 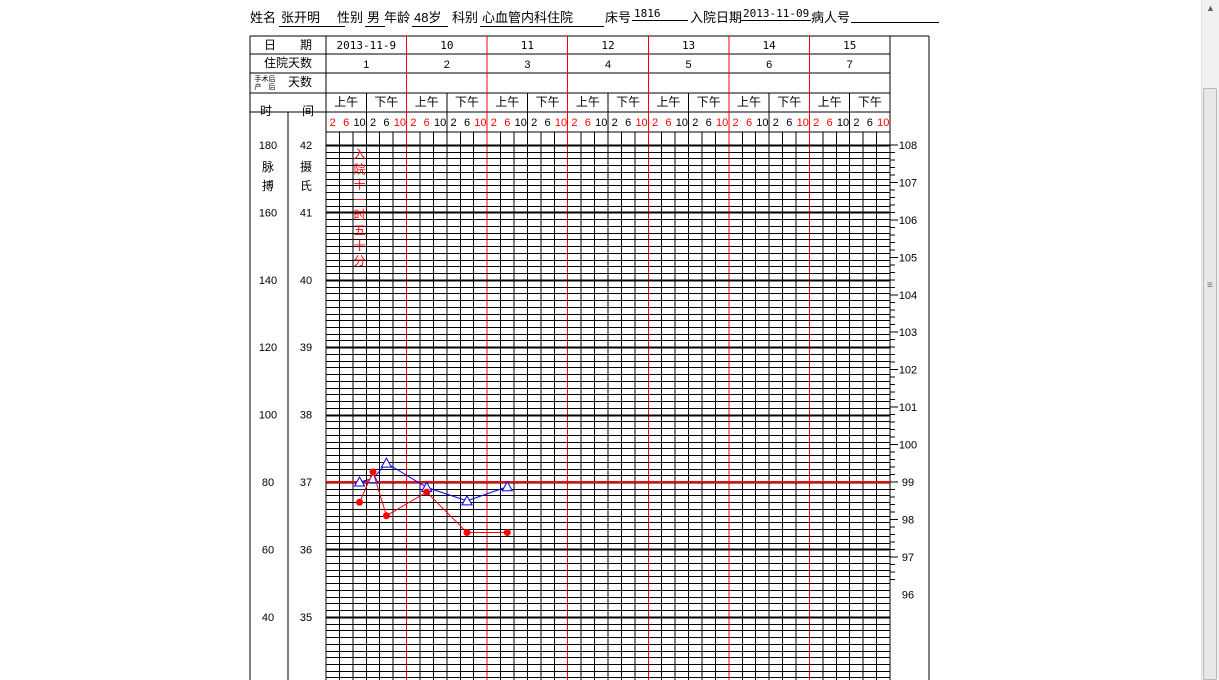 I want to click on patient-age: 48岁, so click(x=430, y=17).